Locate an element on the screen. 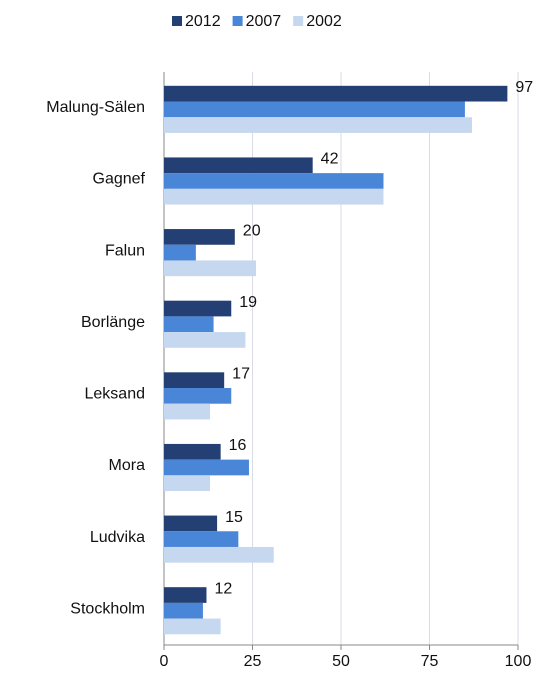  y-tick-label: Falun is located at coordinates (125, 250).